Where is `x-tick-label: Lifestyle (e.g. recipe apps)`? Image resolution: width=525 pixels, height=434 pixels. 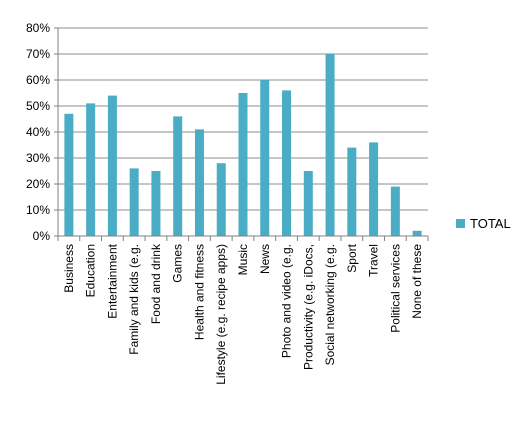
x-tick-label: Lifestyle (e.g. recipe apps) is located at coordinates (221, 314).